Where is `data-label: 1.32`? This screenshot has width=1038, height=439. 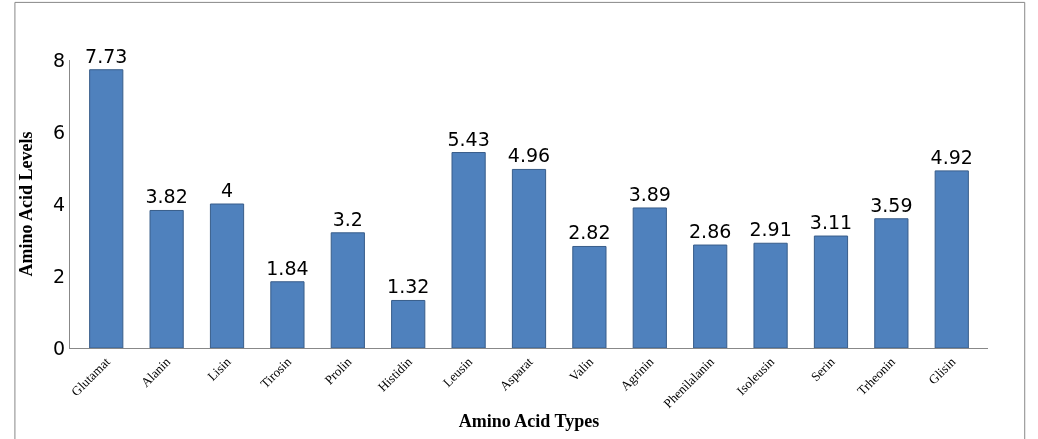 data-label: 1.32 is located at coordinates (408, 286).